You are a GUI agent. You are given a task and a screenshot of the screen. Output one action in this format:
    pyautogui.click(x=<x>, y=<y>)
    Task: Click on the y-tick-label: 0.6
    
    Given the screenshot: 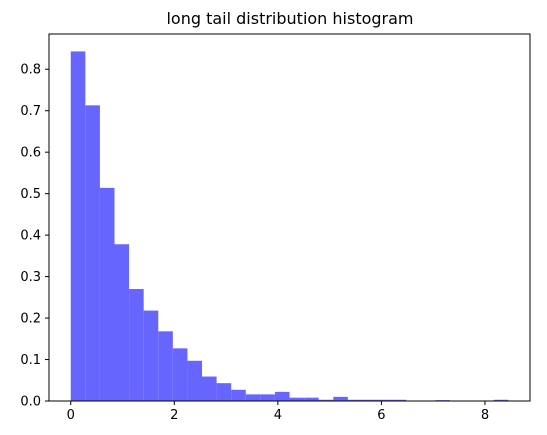 What is the action you would take?
    pyautogui.click(x=30, y=153)
    